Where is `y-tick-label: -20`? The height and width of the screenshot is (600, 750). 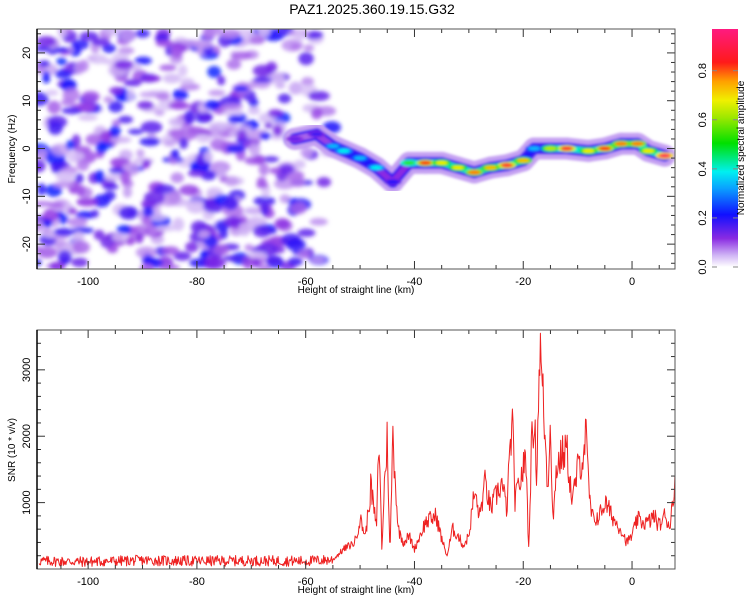
y-tick-label: -20 is located at coordinates (27, 244).